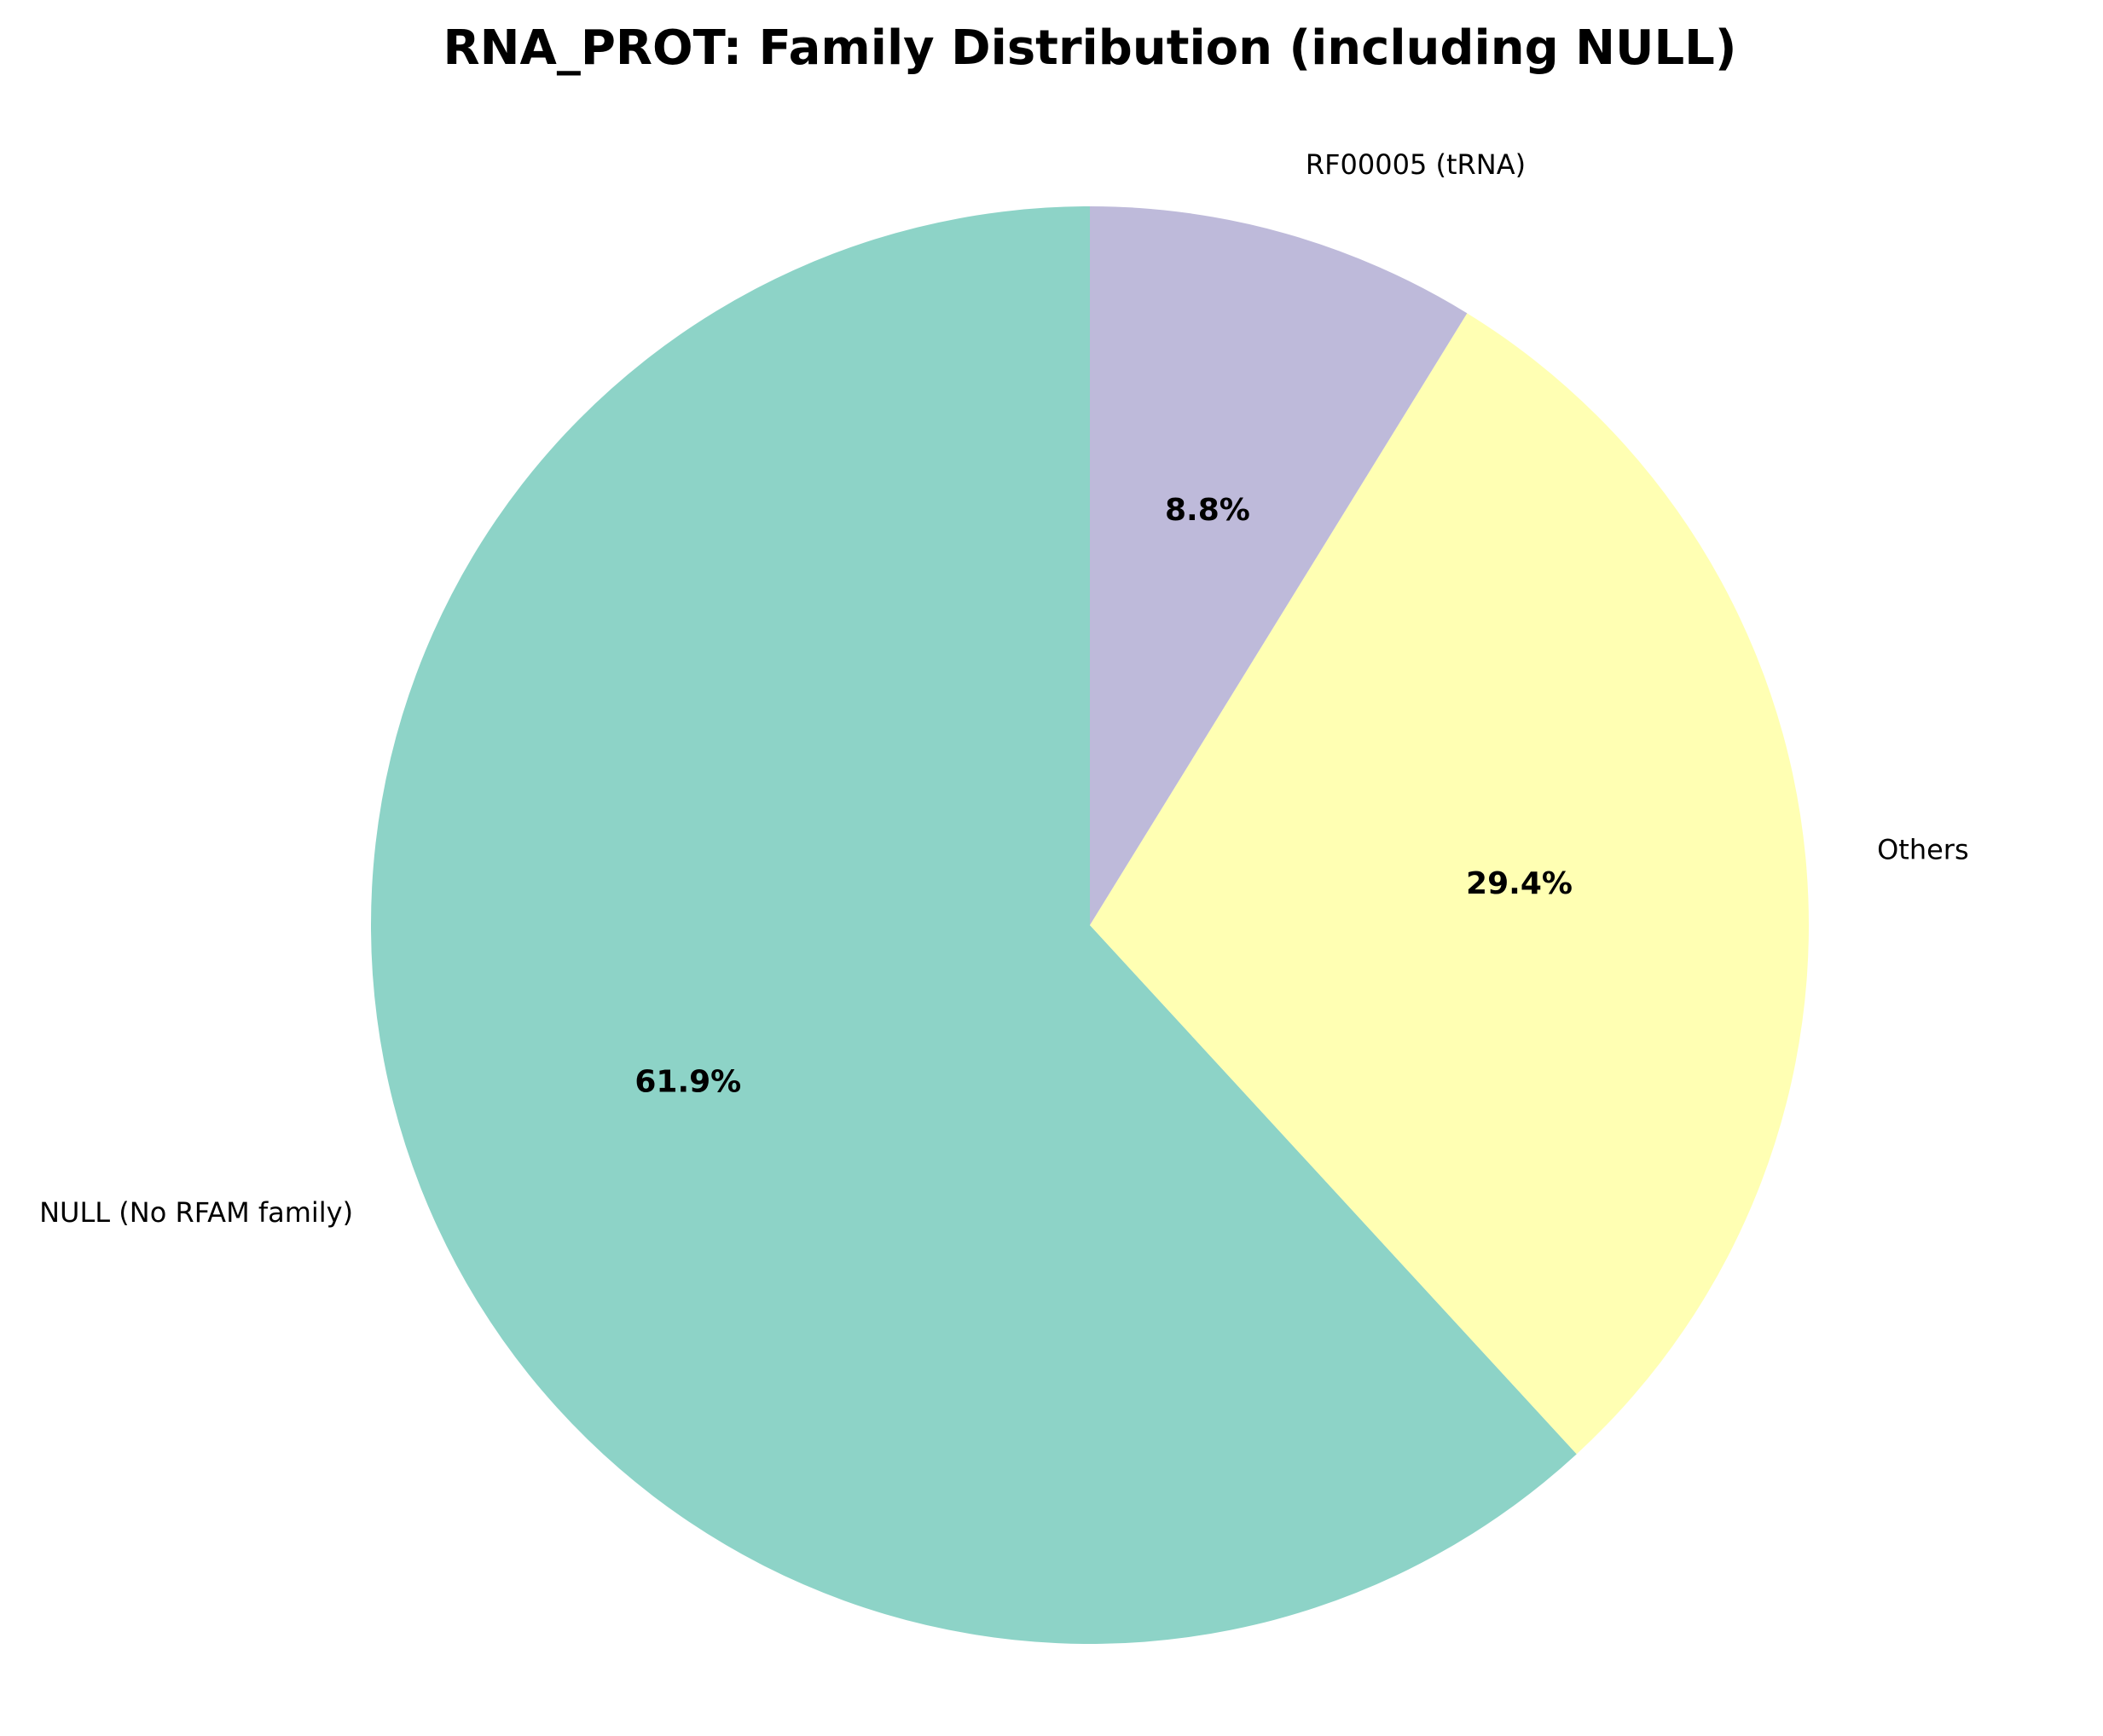 Image resolution: width=2103 pixels, height=1736 pixels. Describe the element at coordinates (687, 1081) in the screenshot. I see `slice-percent-label: 61.9%` at that location.